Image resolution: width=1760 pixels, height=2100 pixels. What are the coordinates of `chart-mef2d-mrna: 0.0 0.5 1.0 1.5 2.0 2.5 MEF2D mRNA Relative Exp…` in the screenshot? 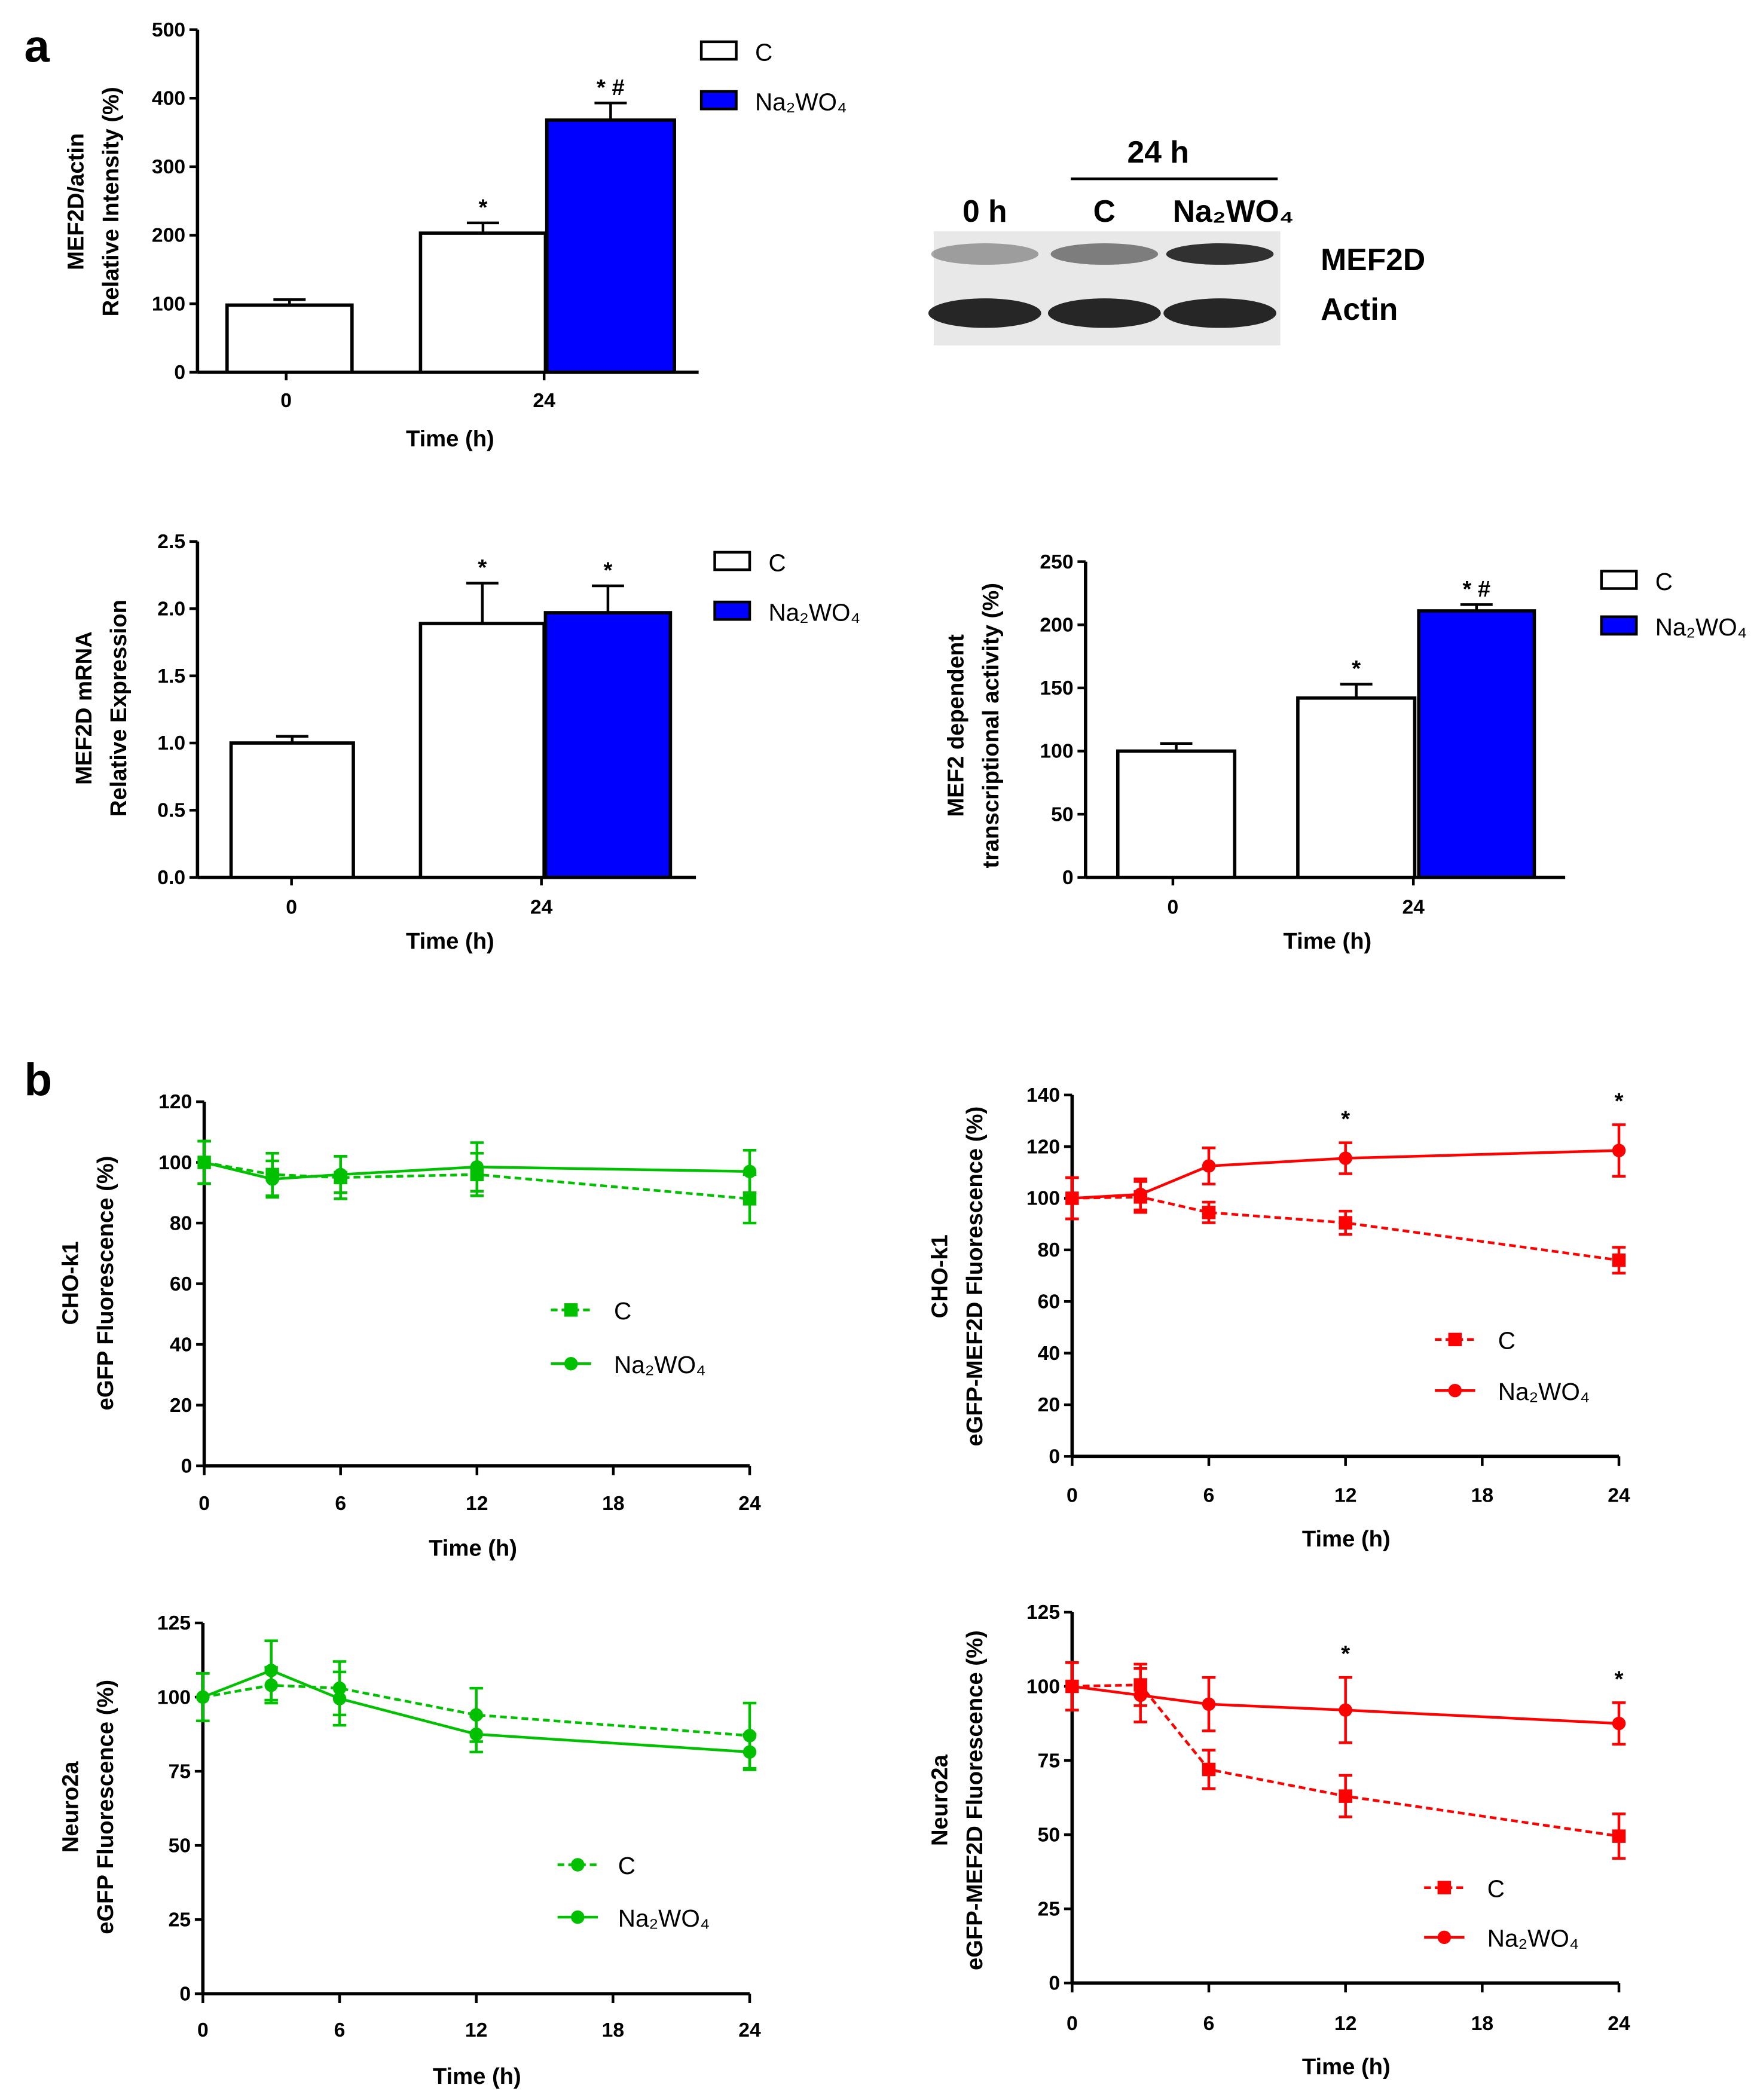 It's located at (465, 742).